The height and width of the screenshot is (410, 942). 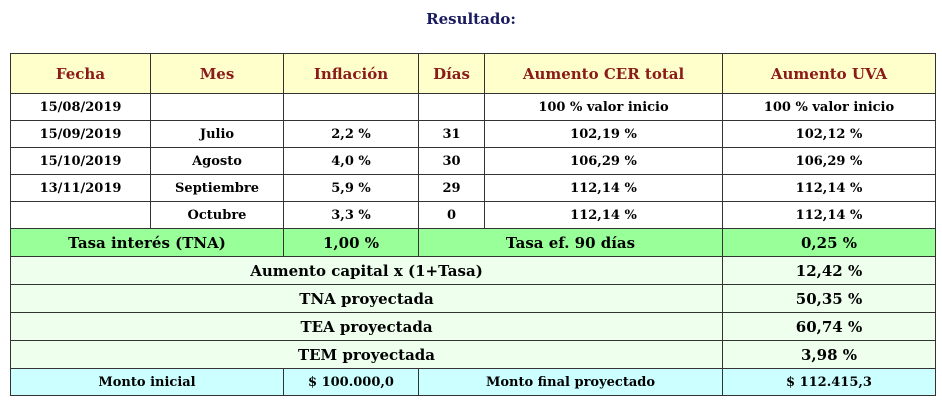 I want to click on cell-inflacion: 5,9 %, so click(x=351, y=188).